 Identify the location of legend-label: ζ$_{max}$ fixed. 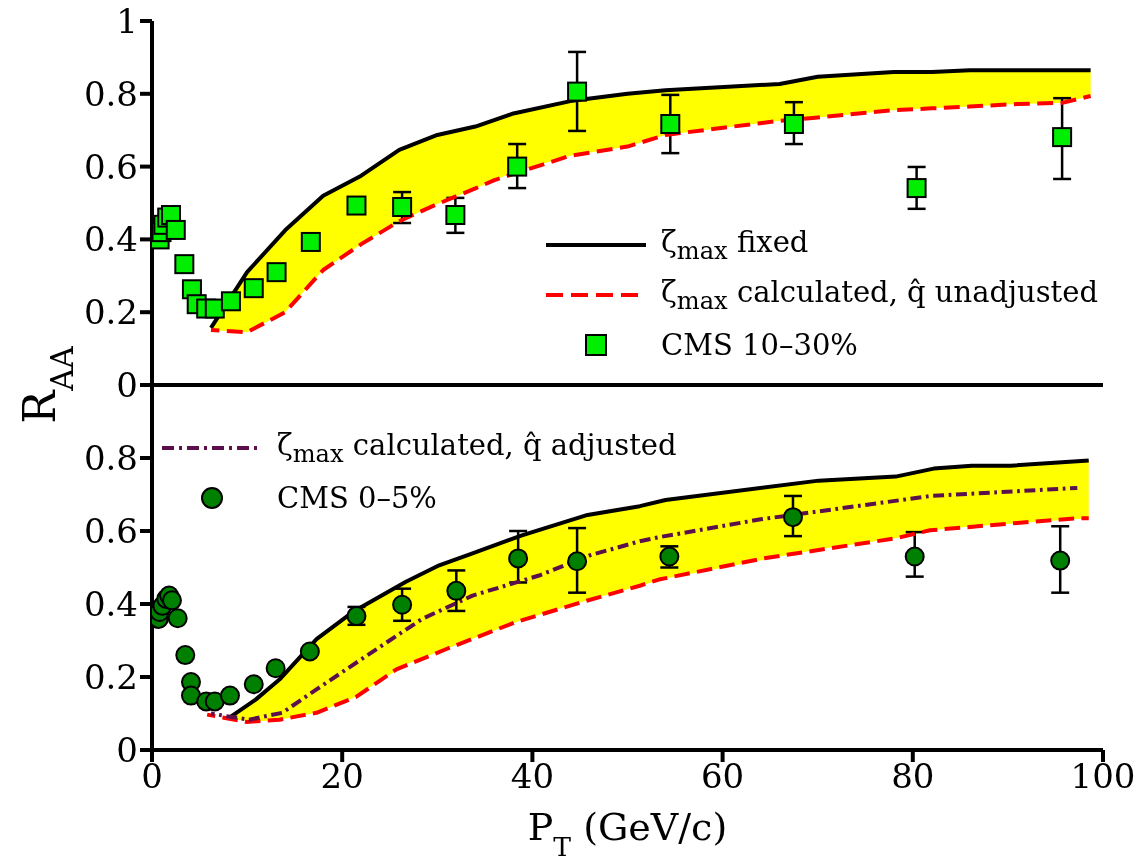
(735, 245).